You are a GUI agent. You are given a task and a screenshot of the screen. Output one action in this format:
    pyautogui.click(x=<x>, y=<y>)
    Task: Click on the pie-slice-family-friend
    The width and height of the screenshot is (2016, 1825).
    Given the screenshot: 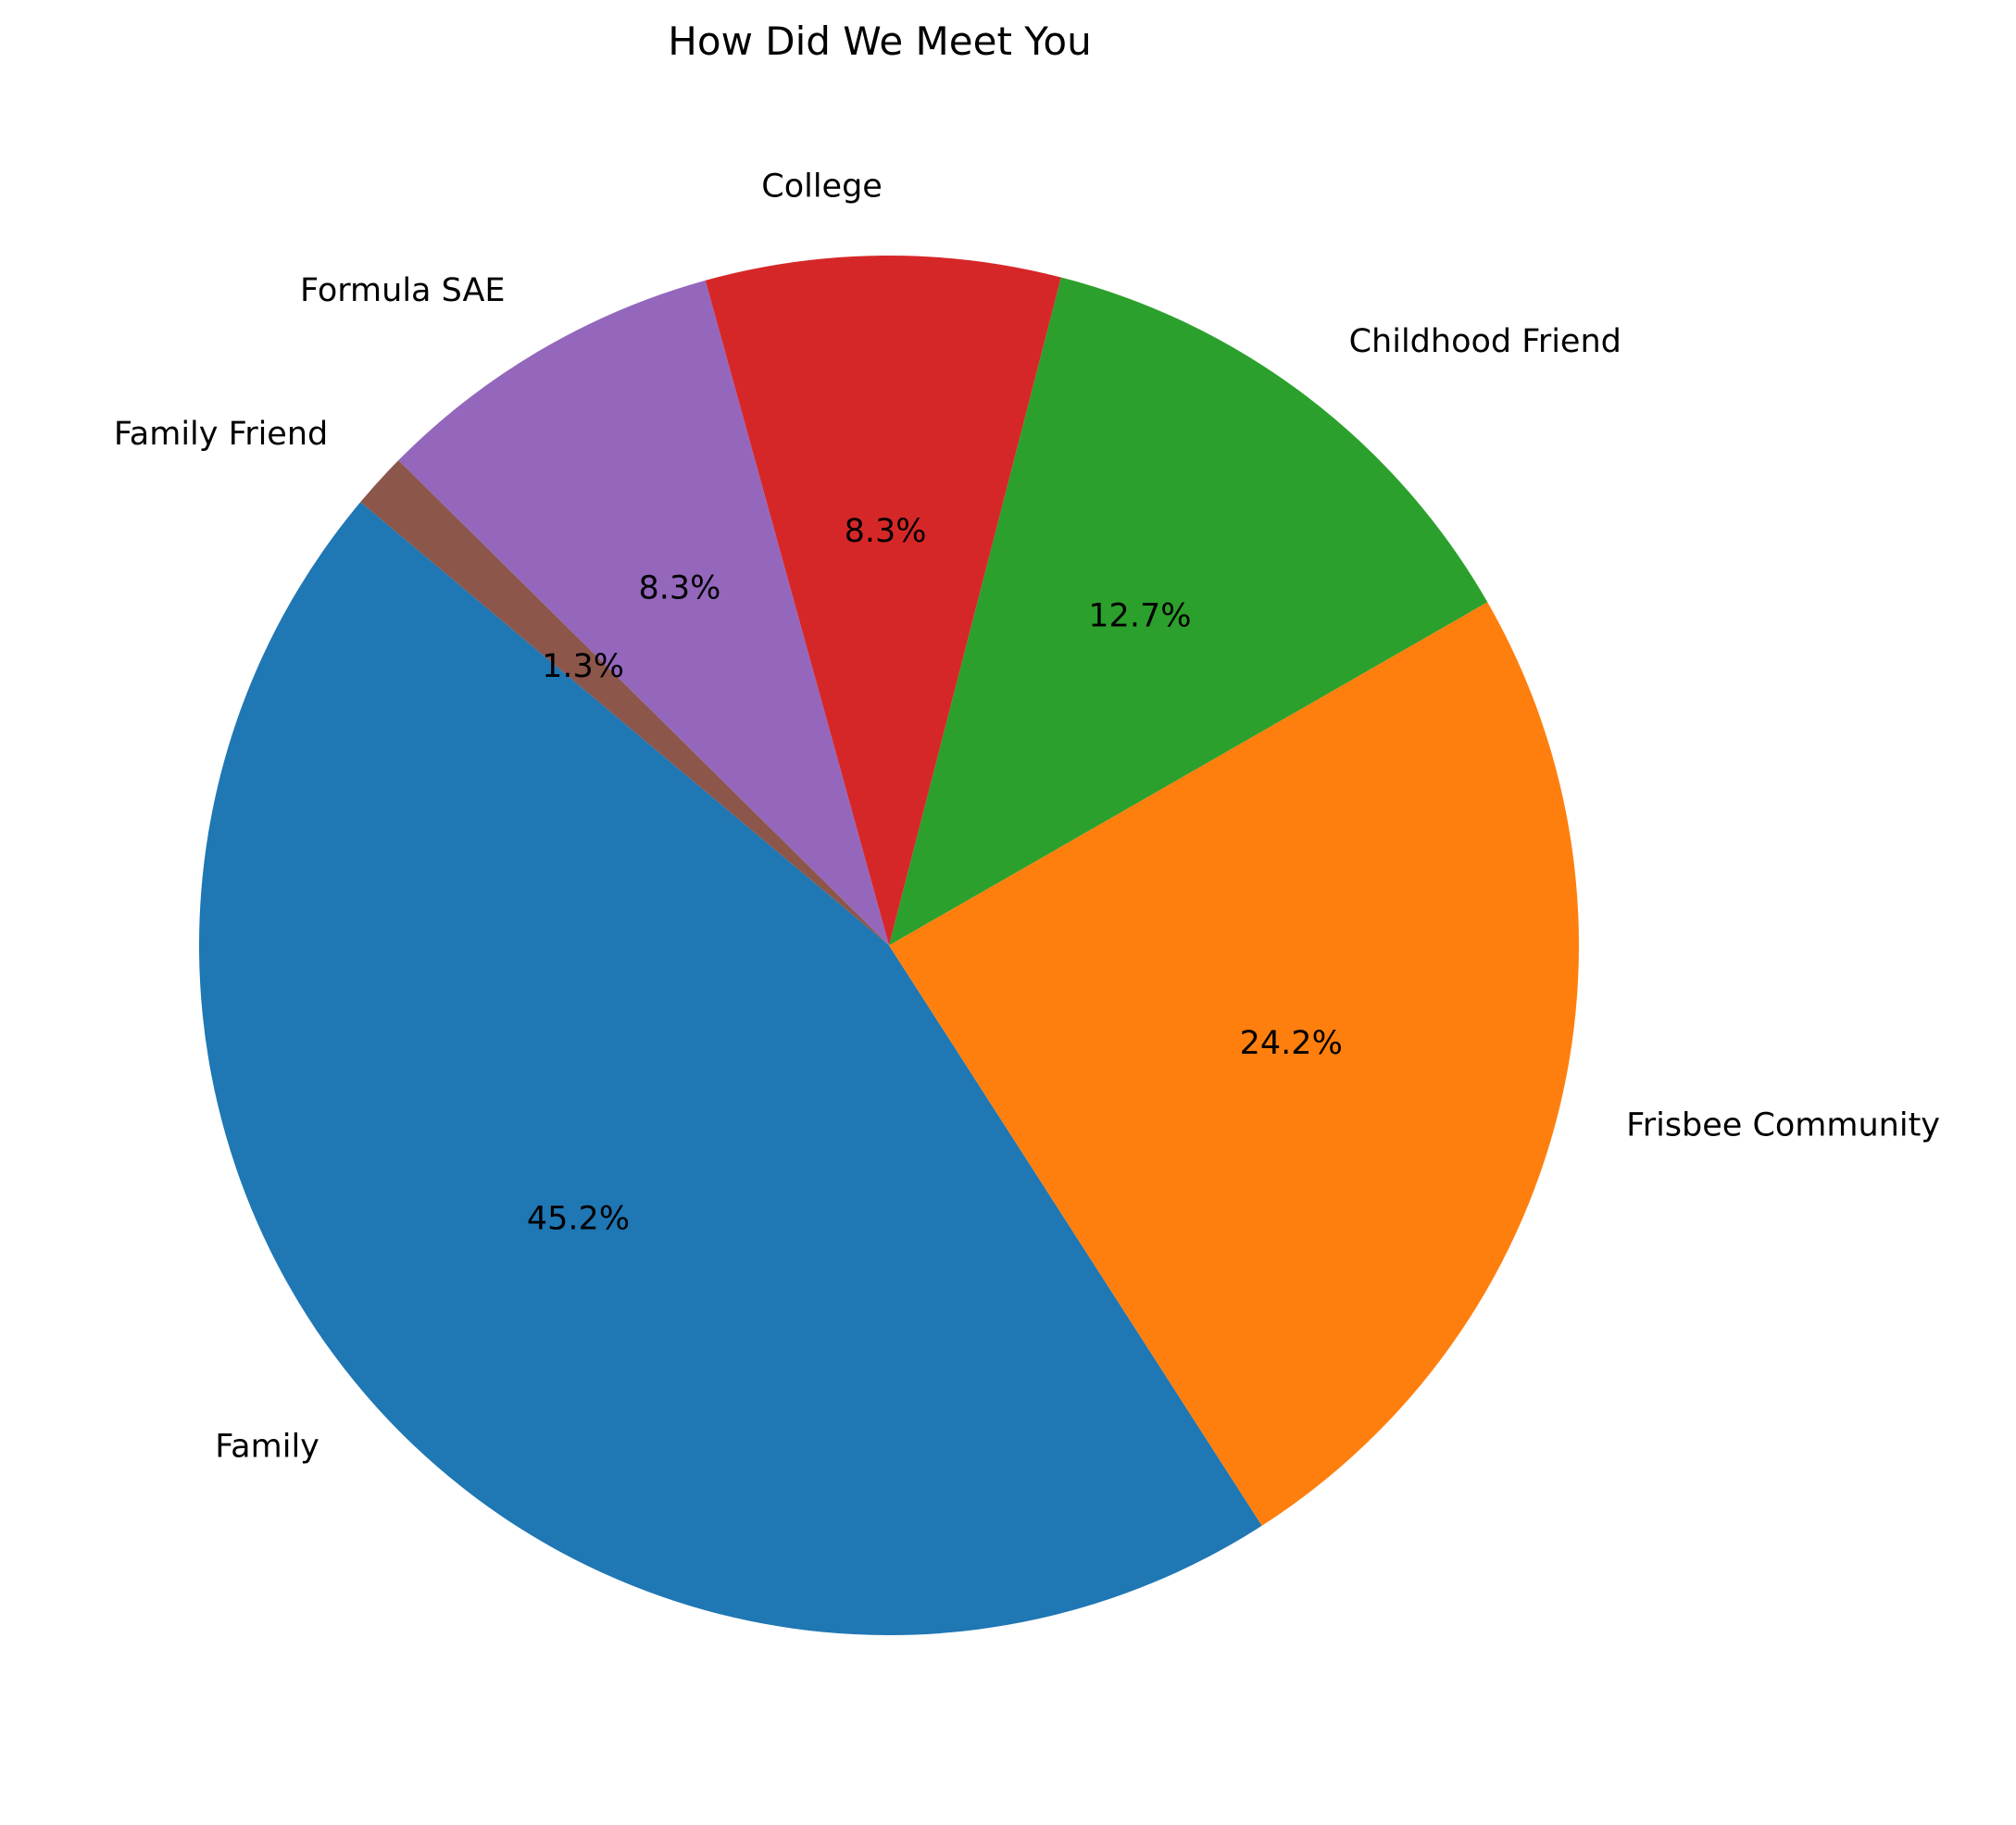 What is the action you would take?
    pyautogui.click(x=624, y=702)
    